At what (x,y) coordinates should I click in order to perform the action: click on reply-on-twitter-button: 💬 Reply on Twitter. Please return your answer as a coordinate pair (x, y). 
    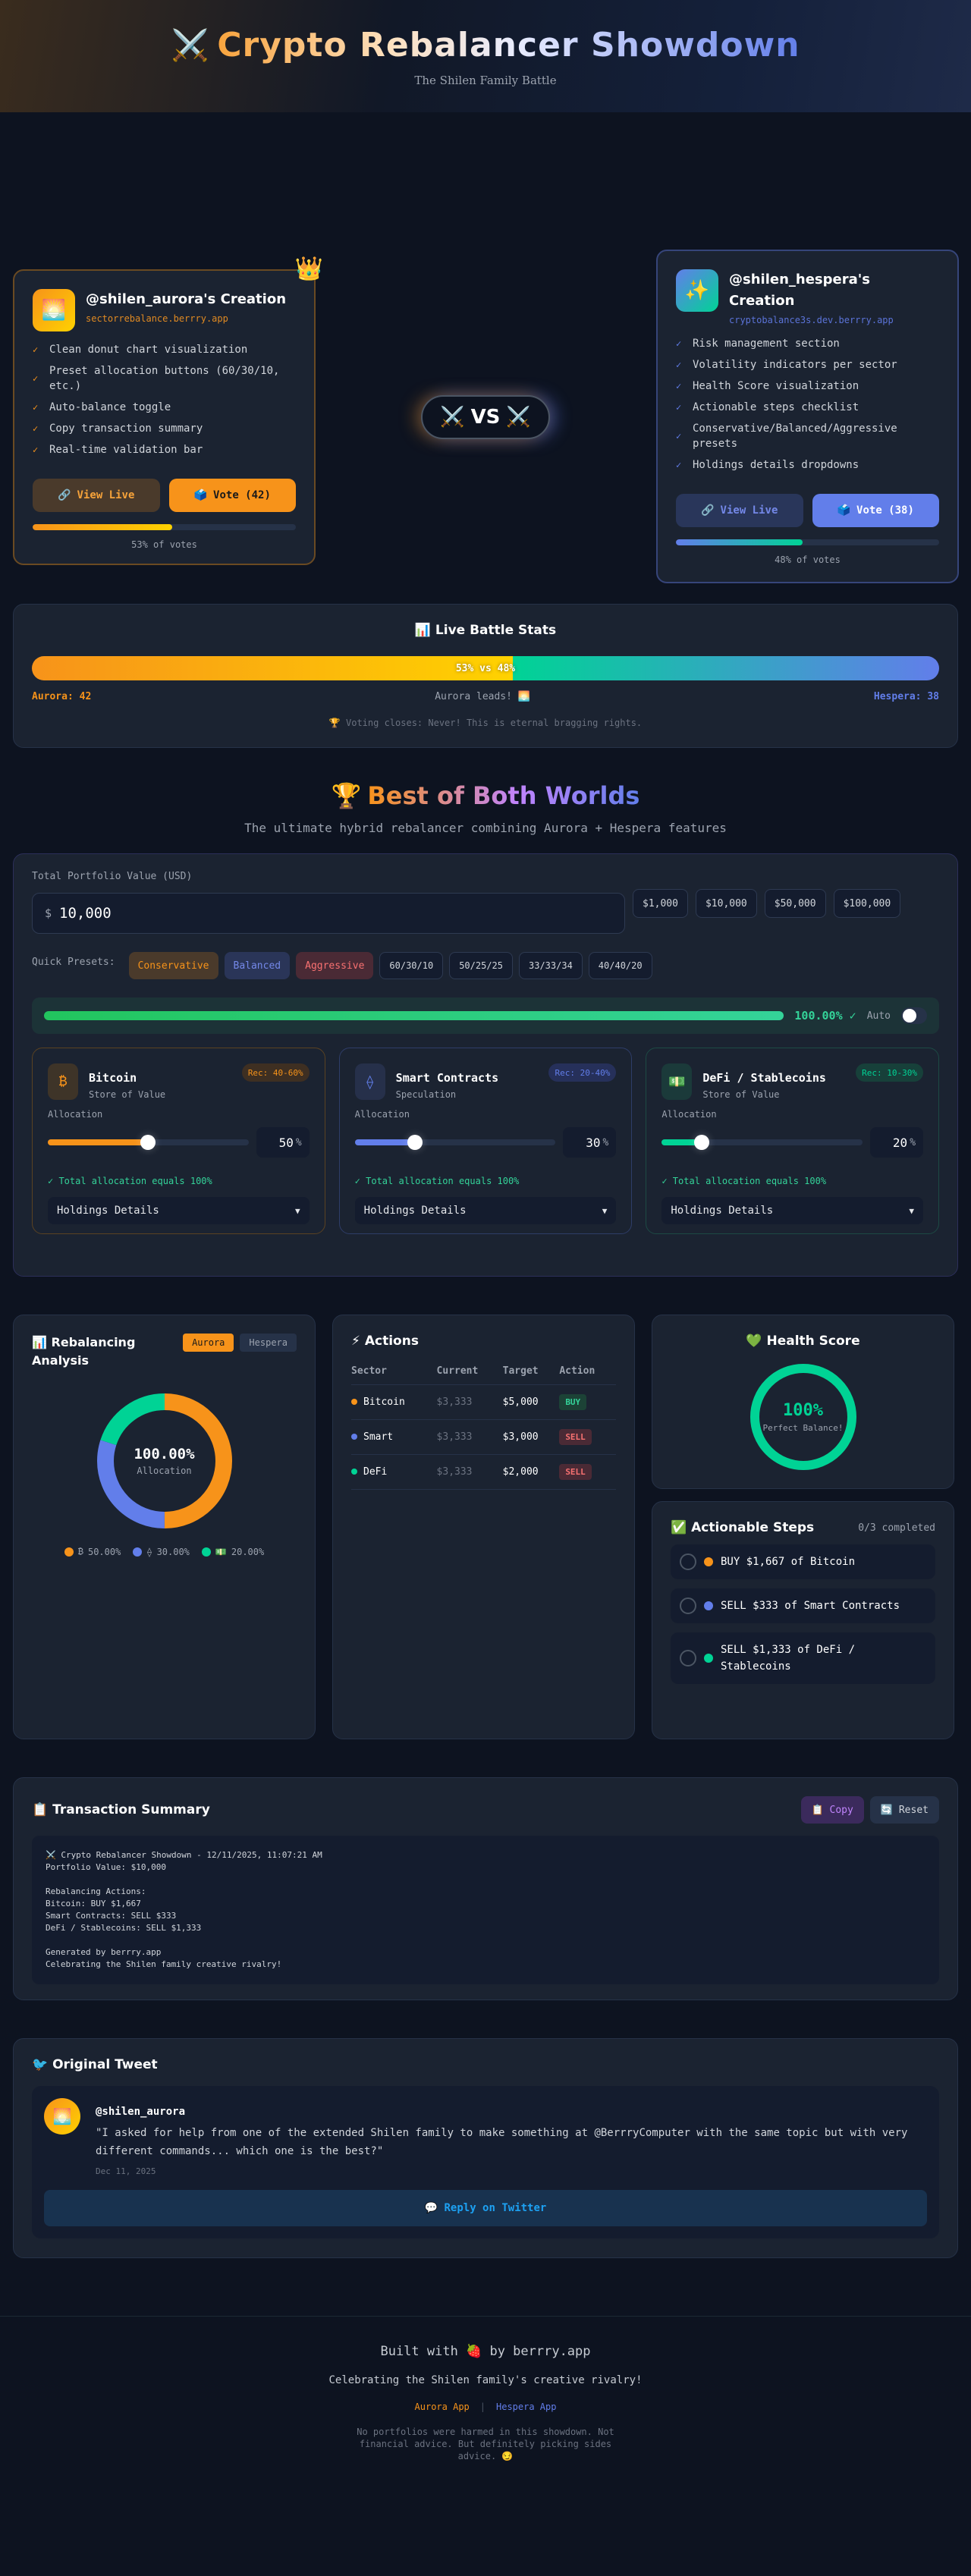
    Looking at the image, I should click on (485, 2208).